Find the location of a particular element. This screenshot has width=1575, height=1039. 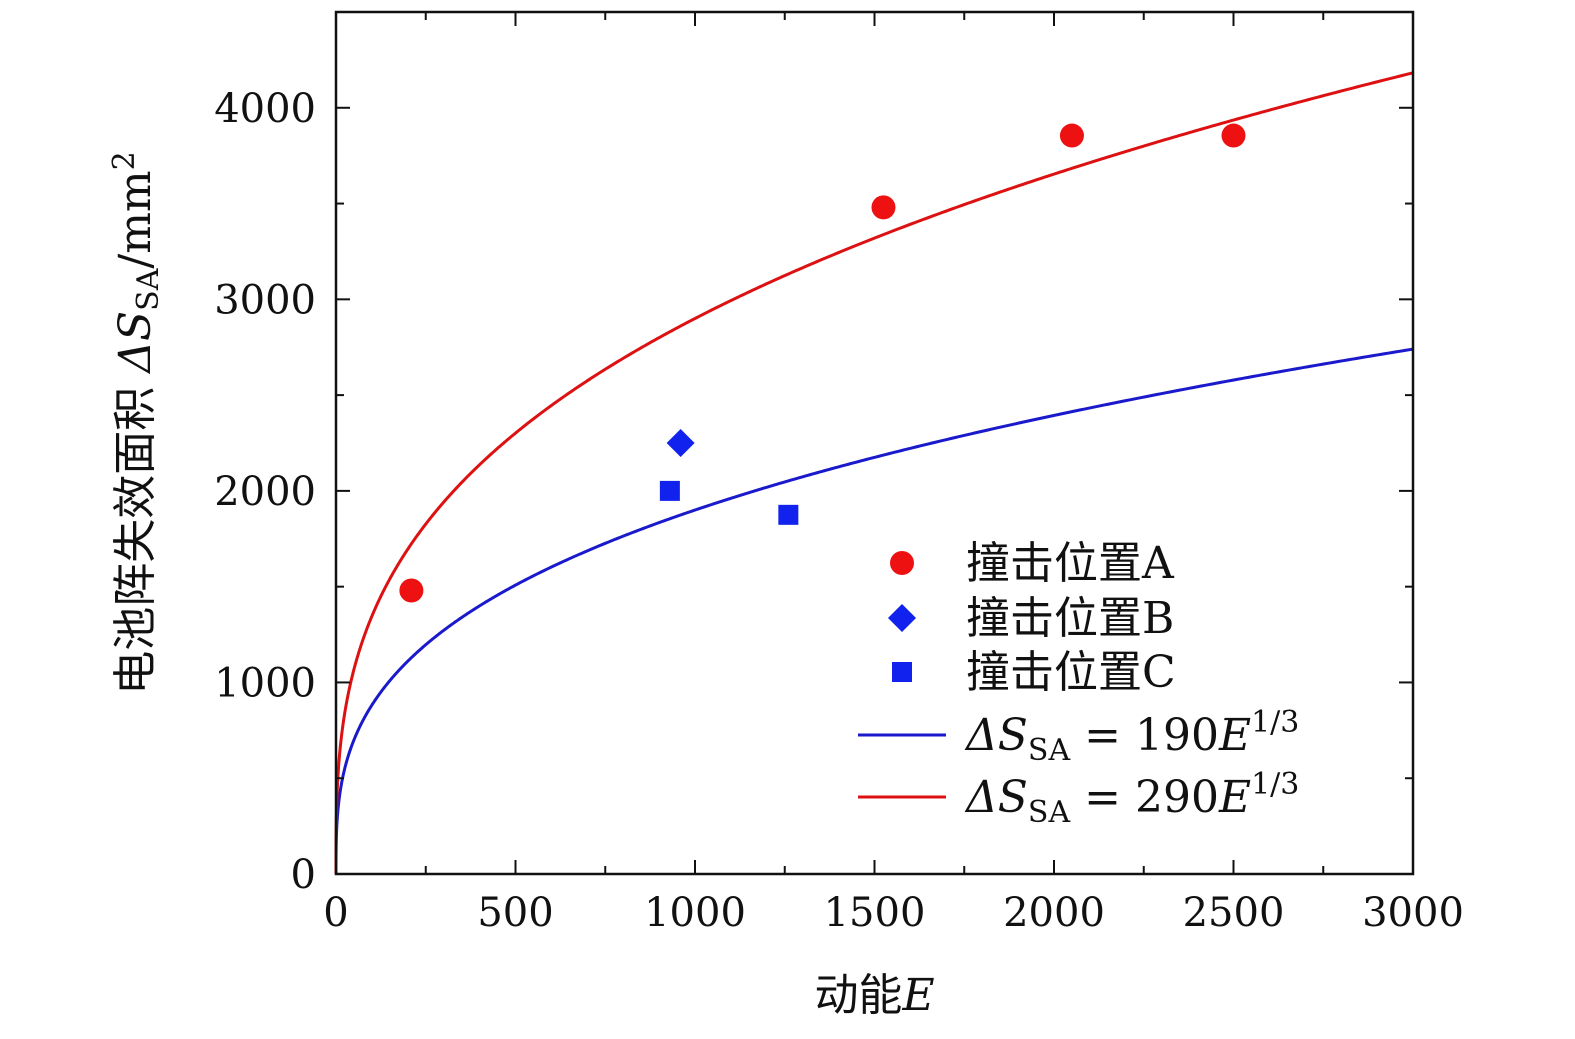

y-axis-title: 电池阵失效面积 ΔSSA/mm2 is located at coordinates (136, 423).